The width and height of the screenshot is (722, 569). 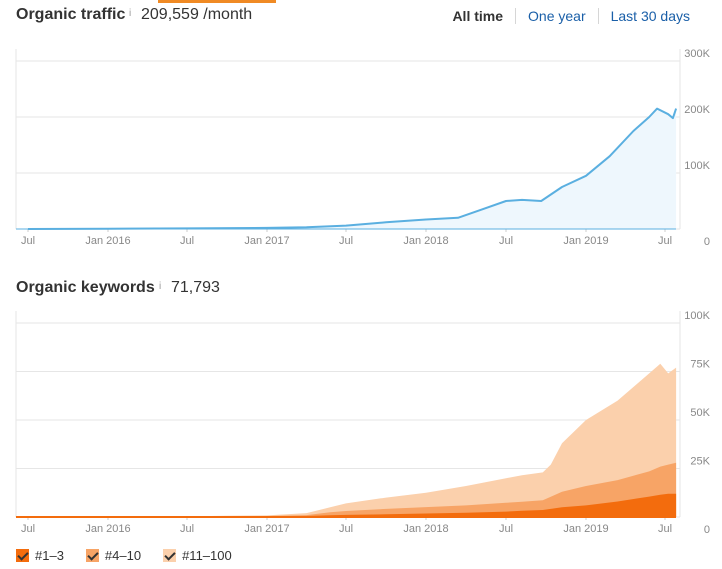 I want to click on keywords-x-tick-label: Jan 2019, so click(x=585, y=529).